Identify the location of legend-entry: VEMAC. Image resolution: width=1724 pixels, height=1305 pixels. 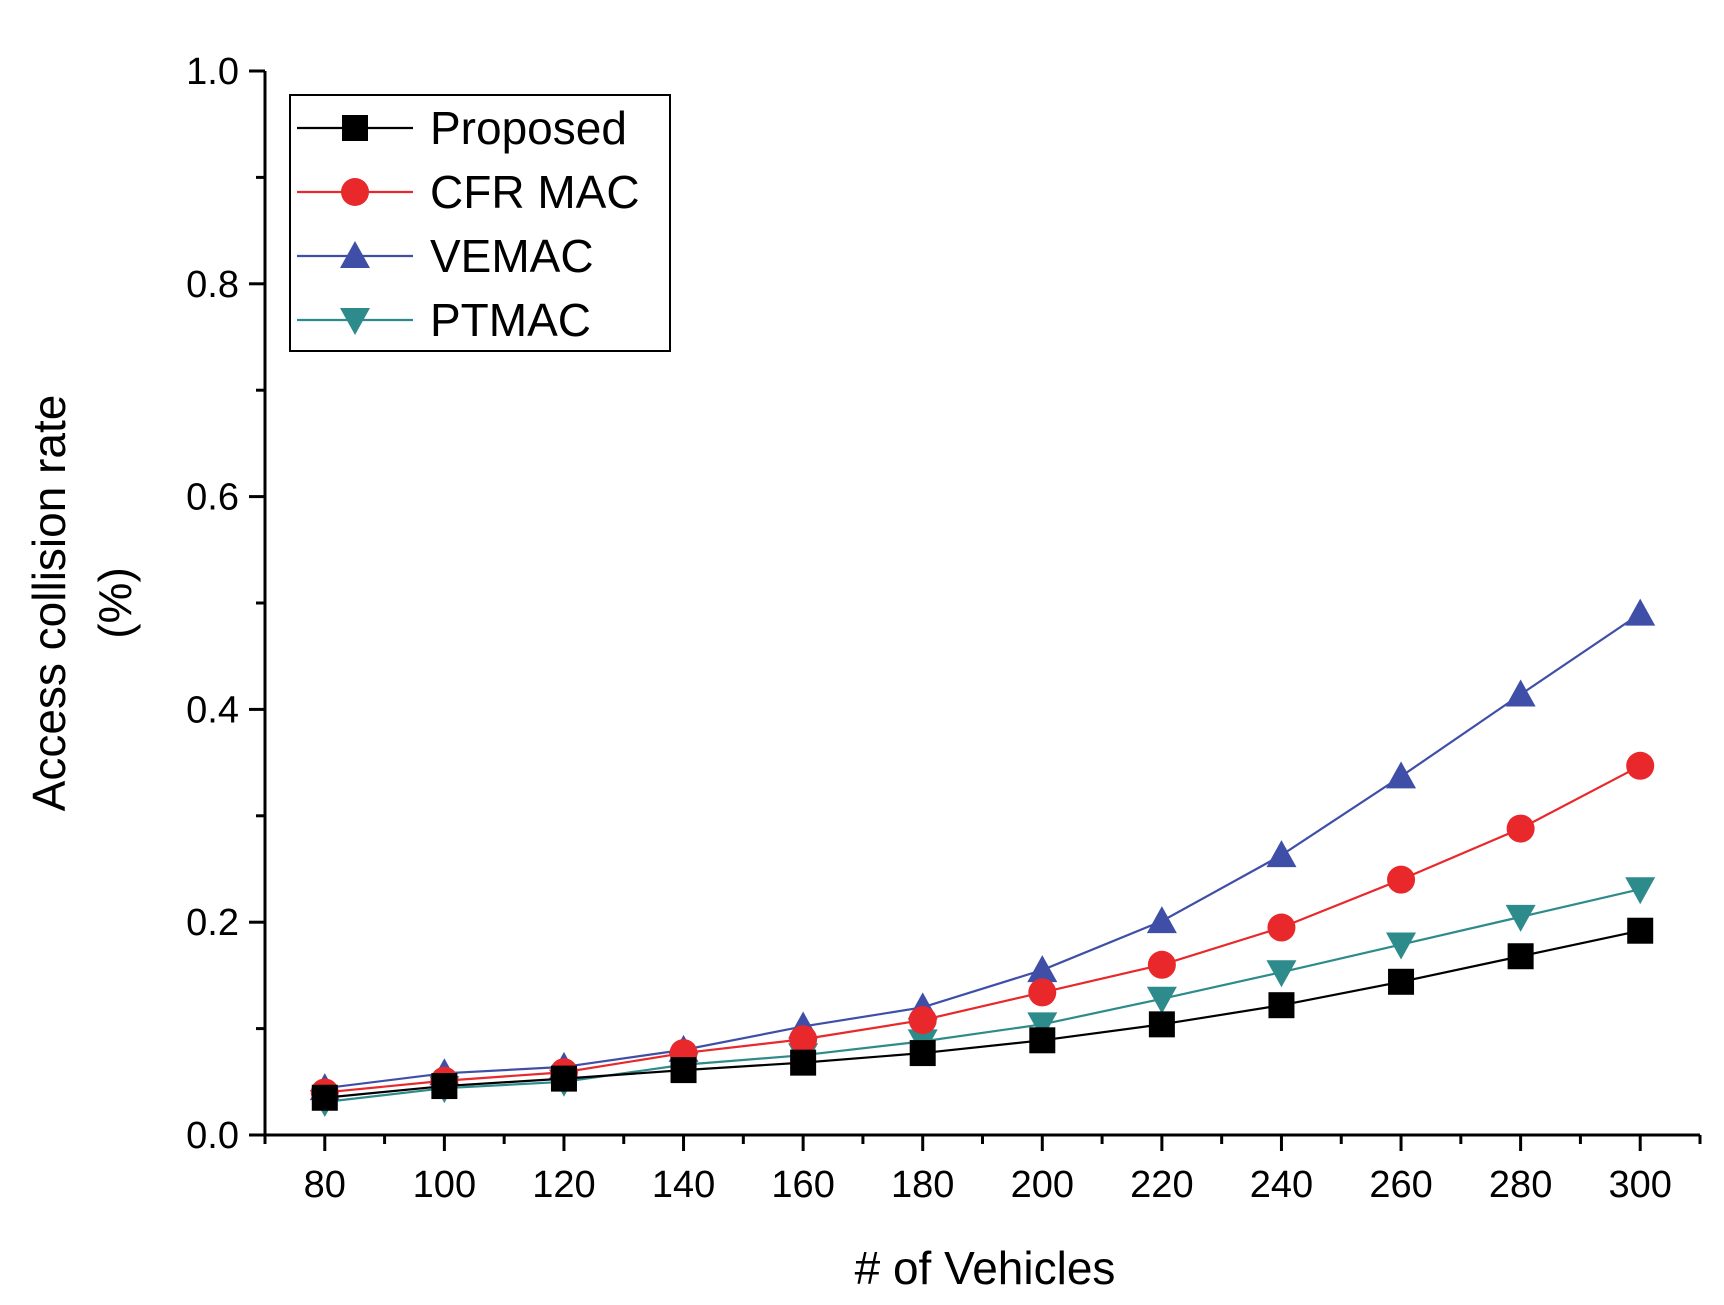
(445, 256).